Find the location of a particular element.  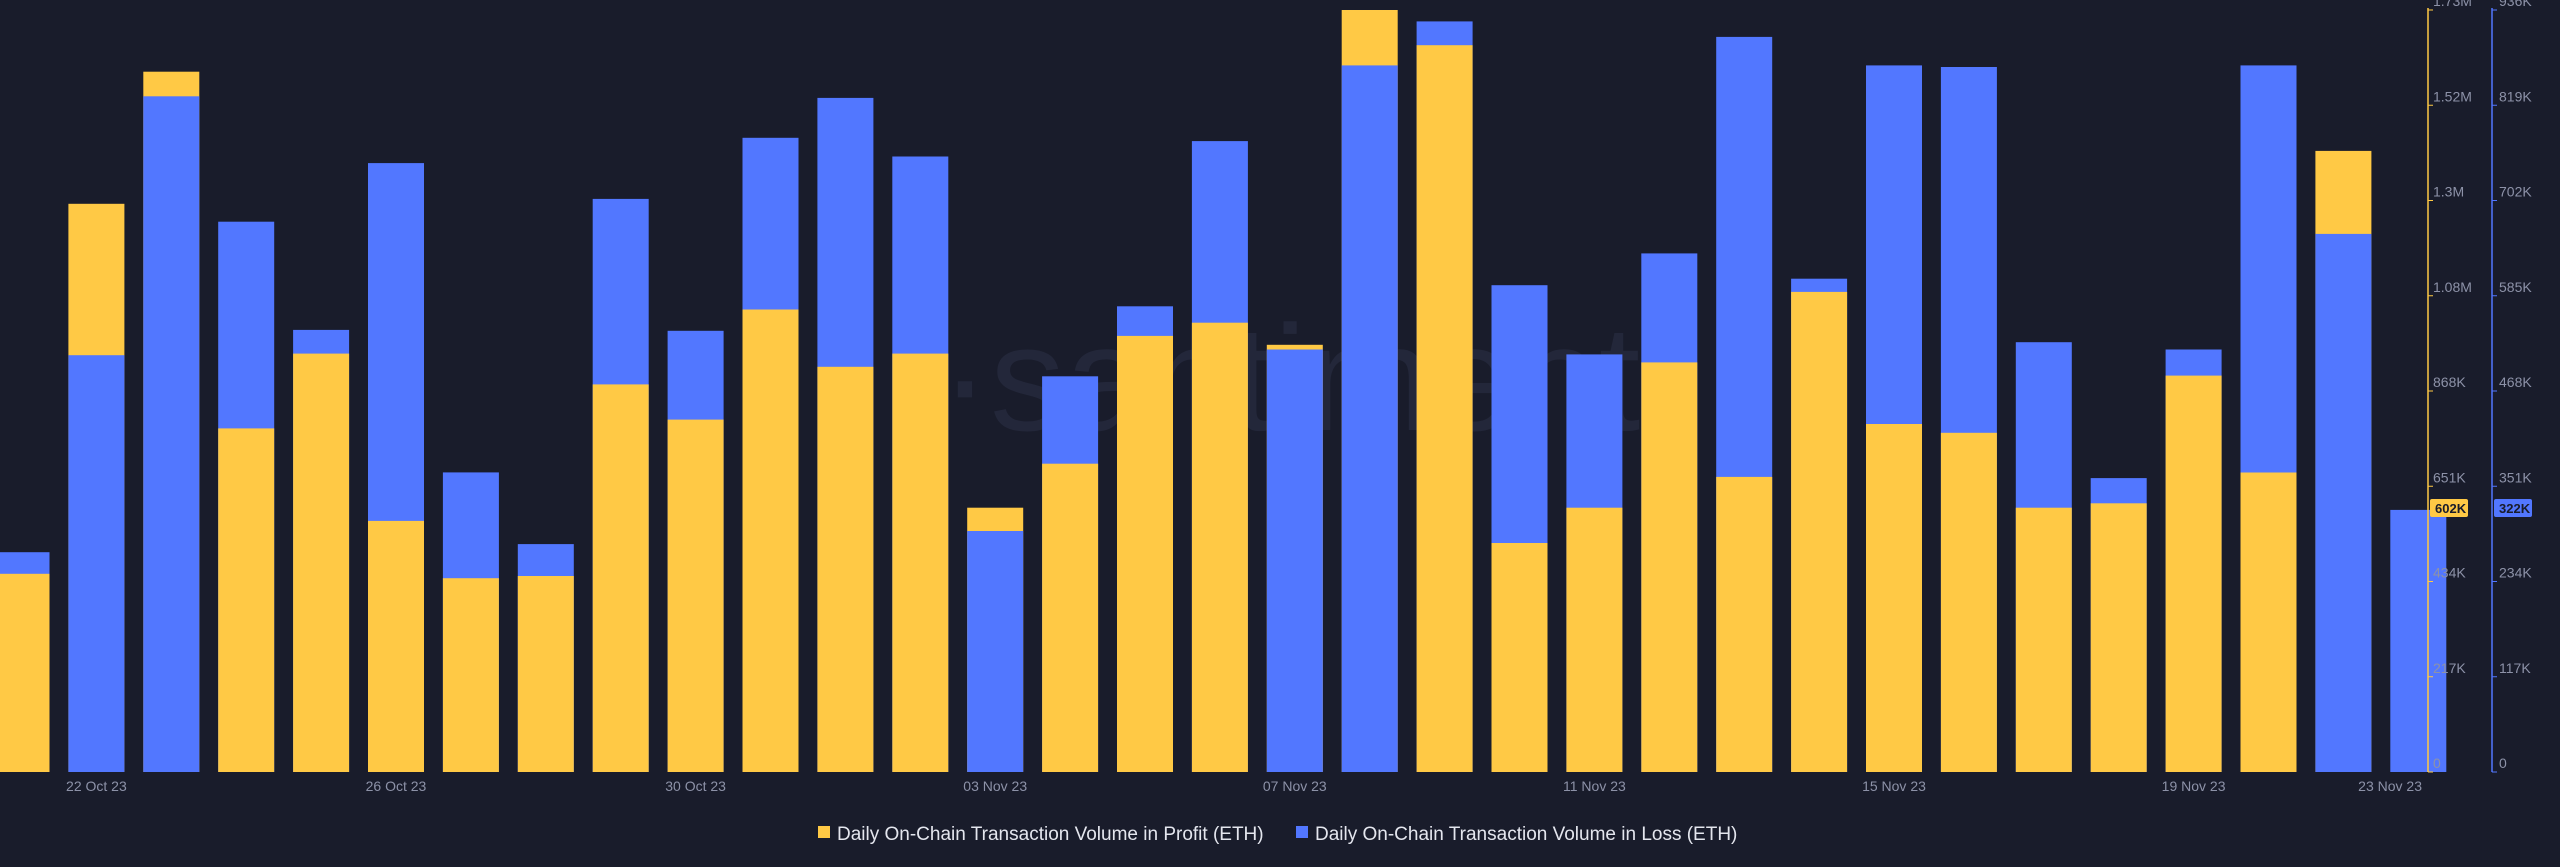

right-tick-label: 468K is located at coordinates (2515, 382).